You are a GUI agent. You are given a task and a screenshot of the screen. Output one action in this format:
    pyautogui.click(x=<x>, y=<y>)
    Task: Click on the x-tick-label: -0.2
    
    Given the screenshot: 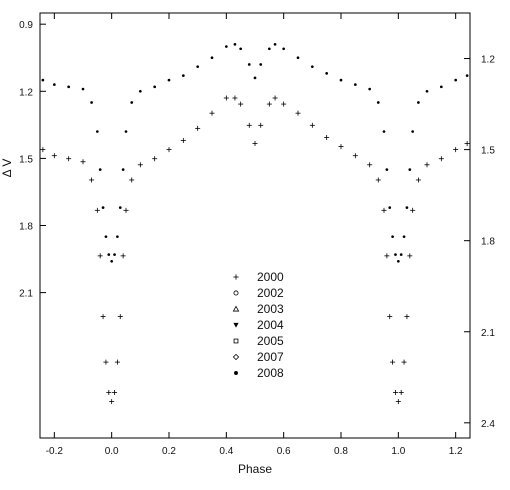 What is the action you would take?
    pyautogui.click(x=55, y=451)
    